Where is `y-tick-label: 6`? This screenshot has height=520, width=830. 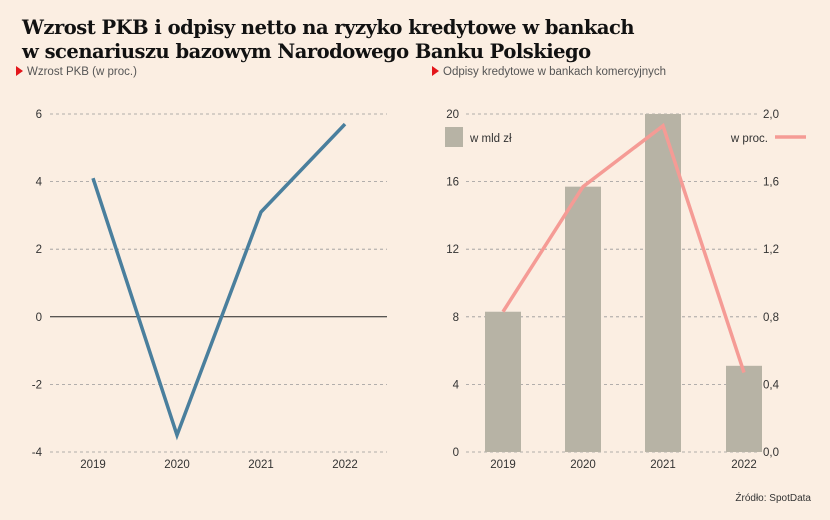 y-tick-label: 6 is located at coordinates (39, 115).